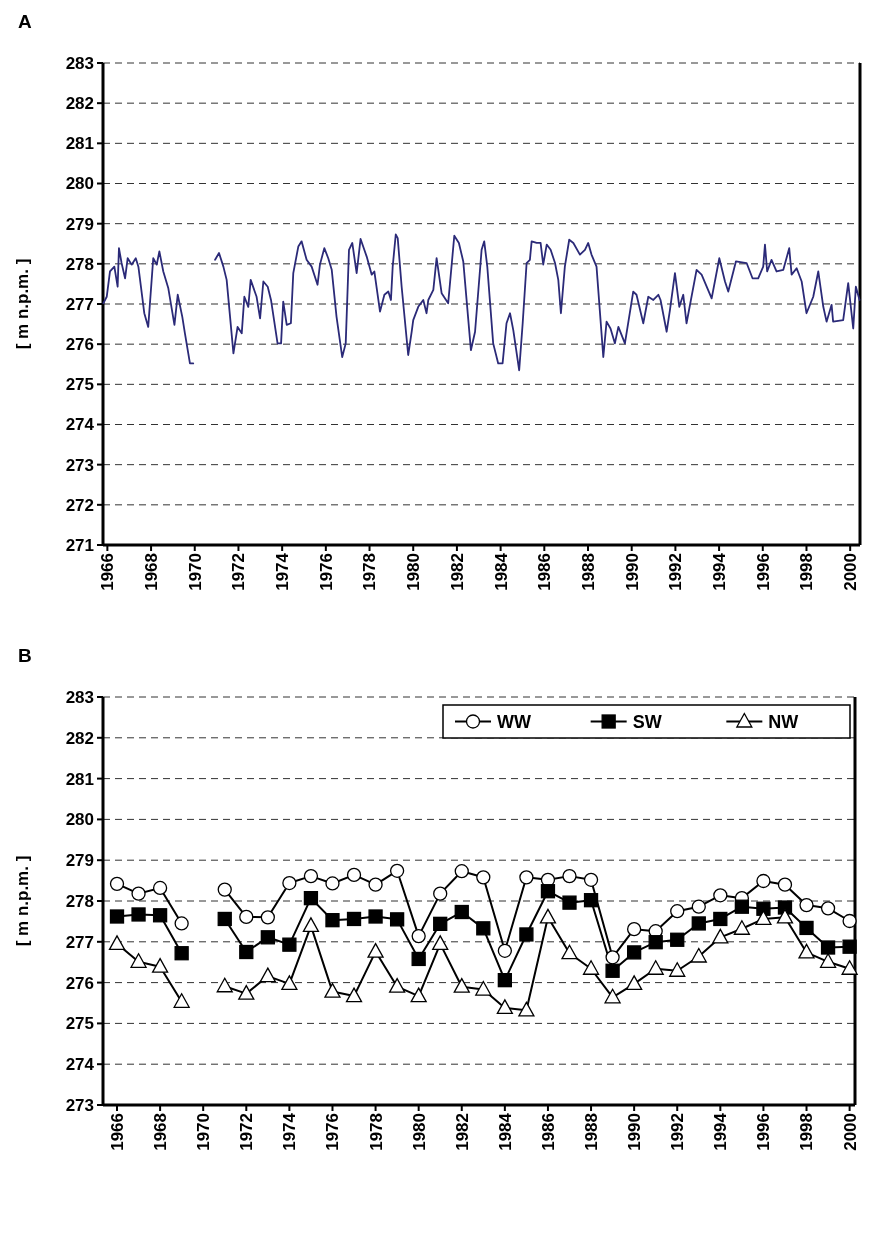  I want to click on y-tick-label: 278, so click(79, 901).